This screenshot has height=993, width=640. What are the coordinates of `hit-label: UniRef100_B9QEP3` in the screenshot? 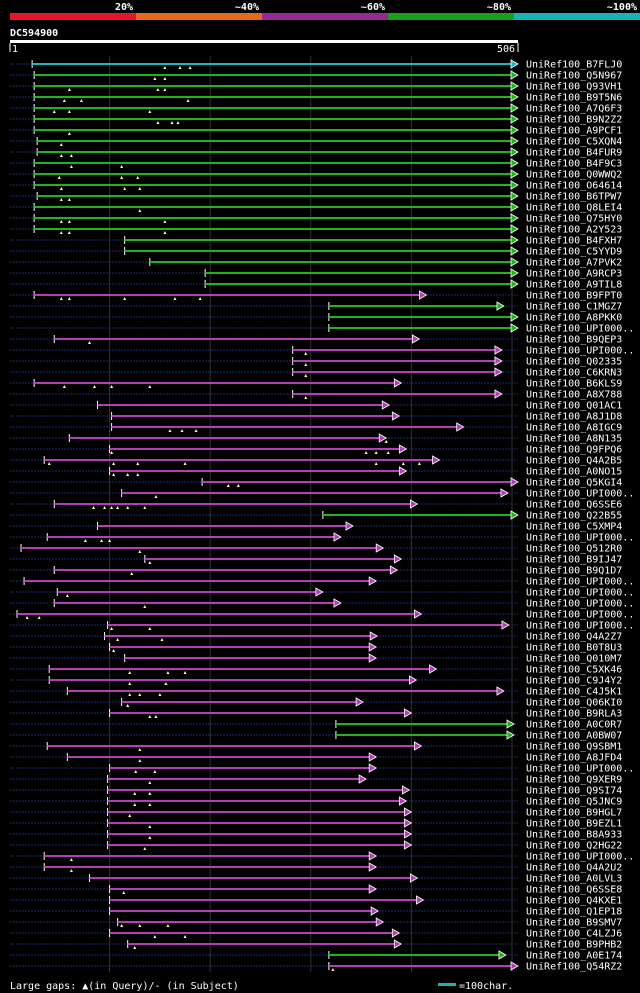 It's located at (574, 340).